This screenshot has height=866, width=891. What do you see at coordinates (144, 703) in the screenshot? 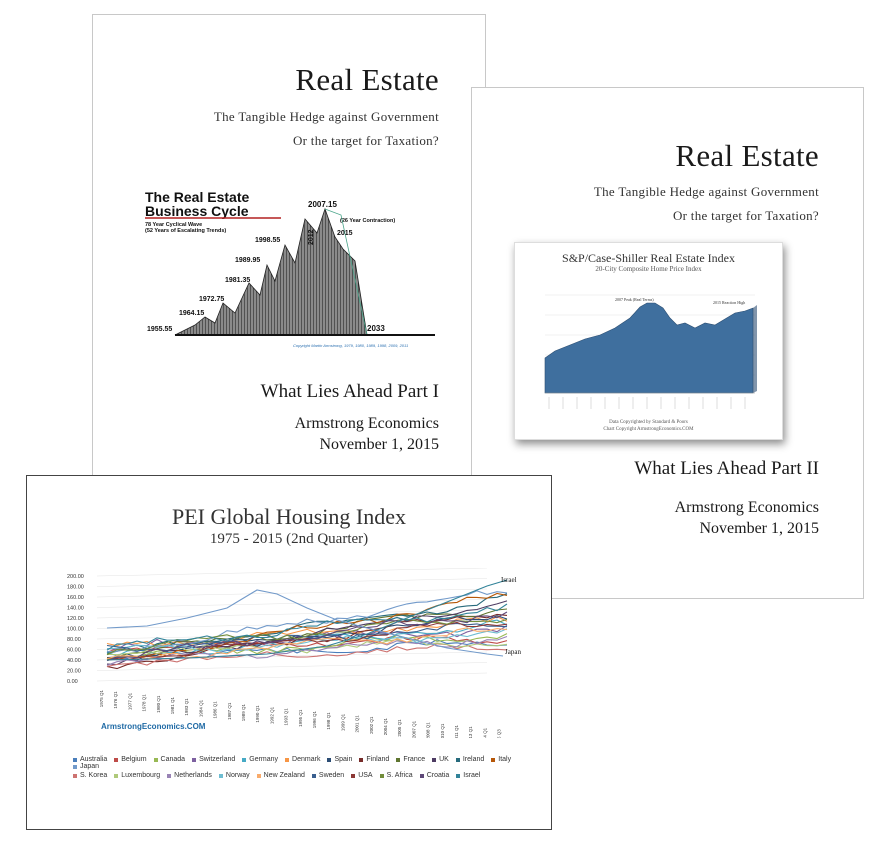
I see `x-tick-label: 1978 Q1` at bounding box center [144, 703].